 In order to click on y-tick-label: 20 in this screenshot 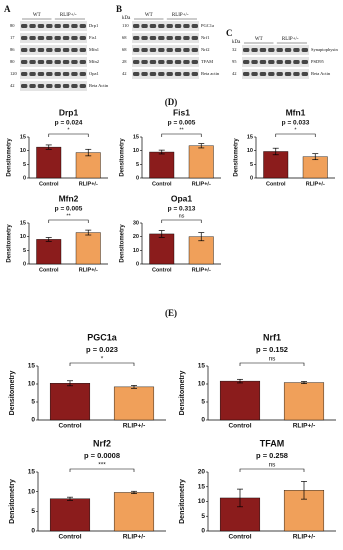, I will do `click(136, 237)`.